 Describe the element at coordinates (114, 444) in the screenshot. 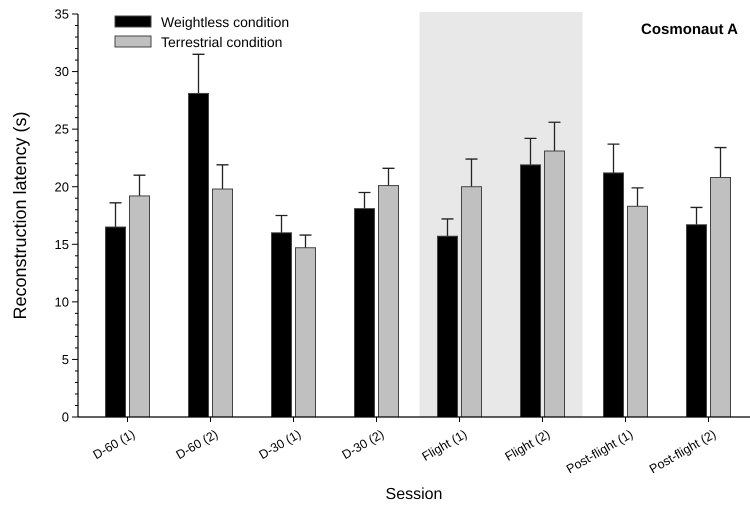

I see `x-tick-label: D-60 (1)` at that location.